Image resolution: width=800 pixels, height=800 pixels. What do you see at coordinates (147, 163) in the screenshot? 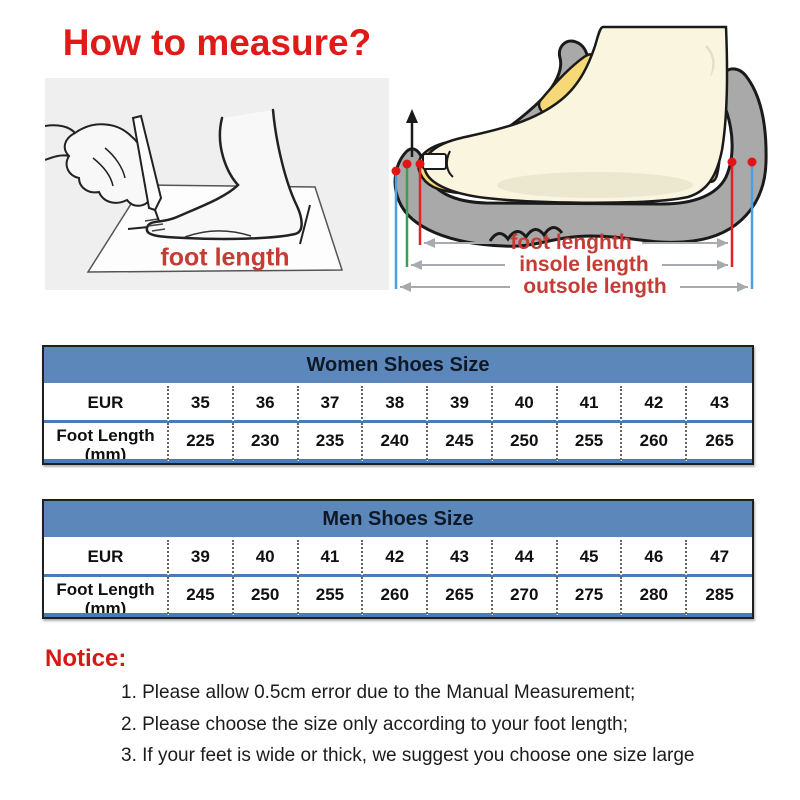
I see `pen` at bounding box center [147, 163].